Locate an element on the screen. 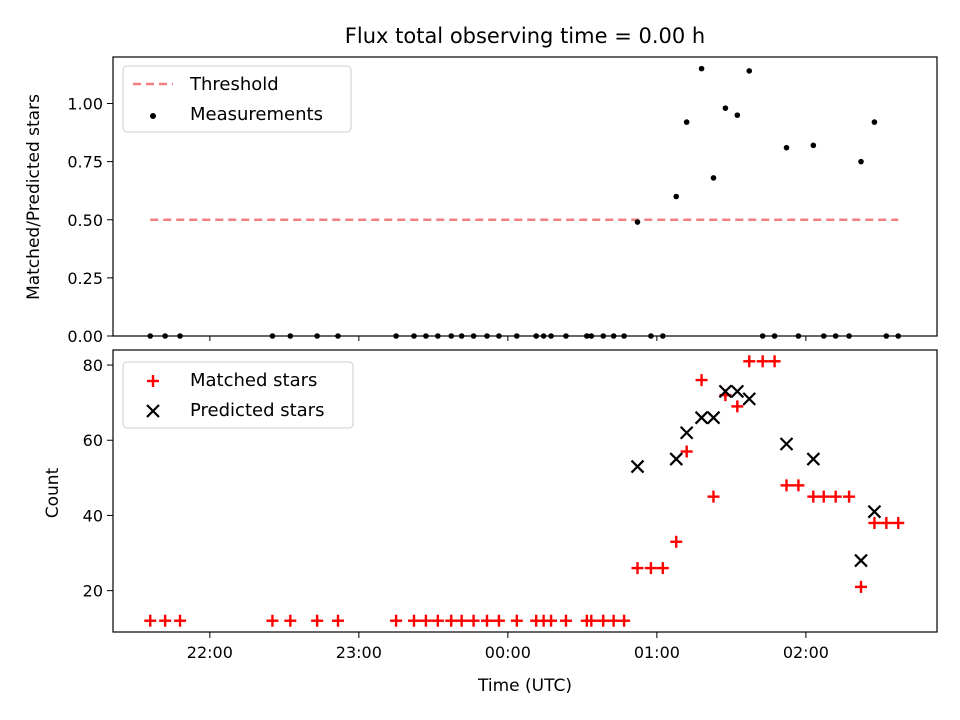 The width and height of the screenshot is (960, 720). bottom-y-axis-ticks: 20 40 60 80 is located at coordinates (98, 478).